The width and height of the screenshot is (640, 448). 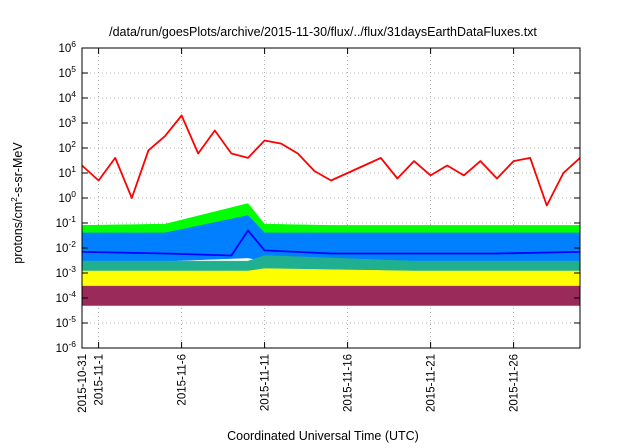 What do you see at coordinates (66, 347) in the screenshot?
I see `y-tick-label: 10⁻⁶` at bounding box center [66, 347].